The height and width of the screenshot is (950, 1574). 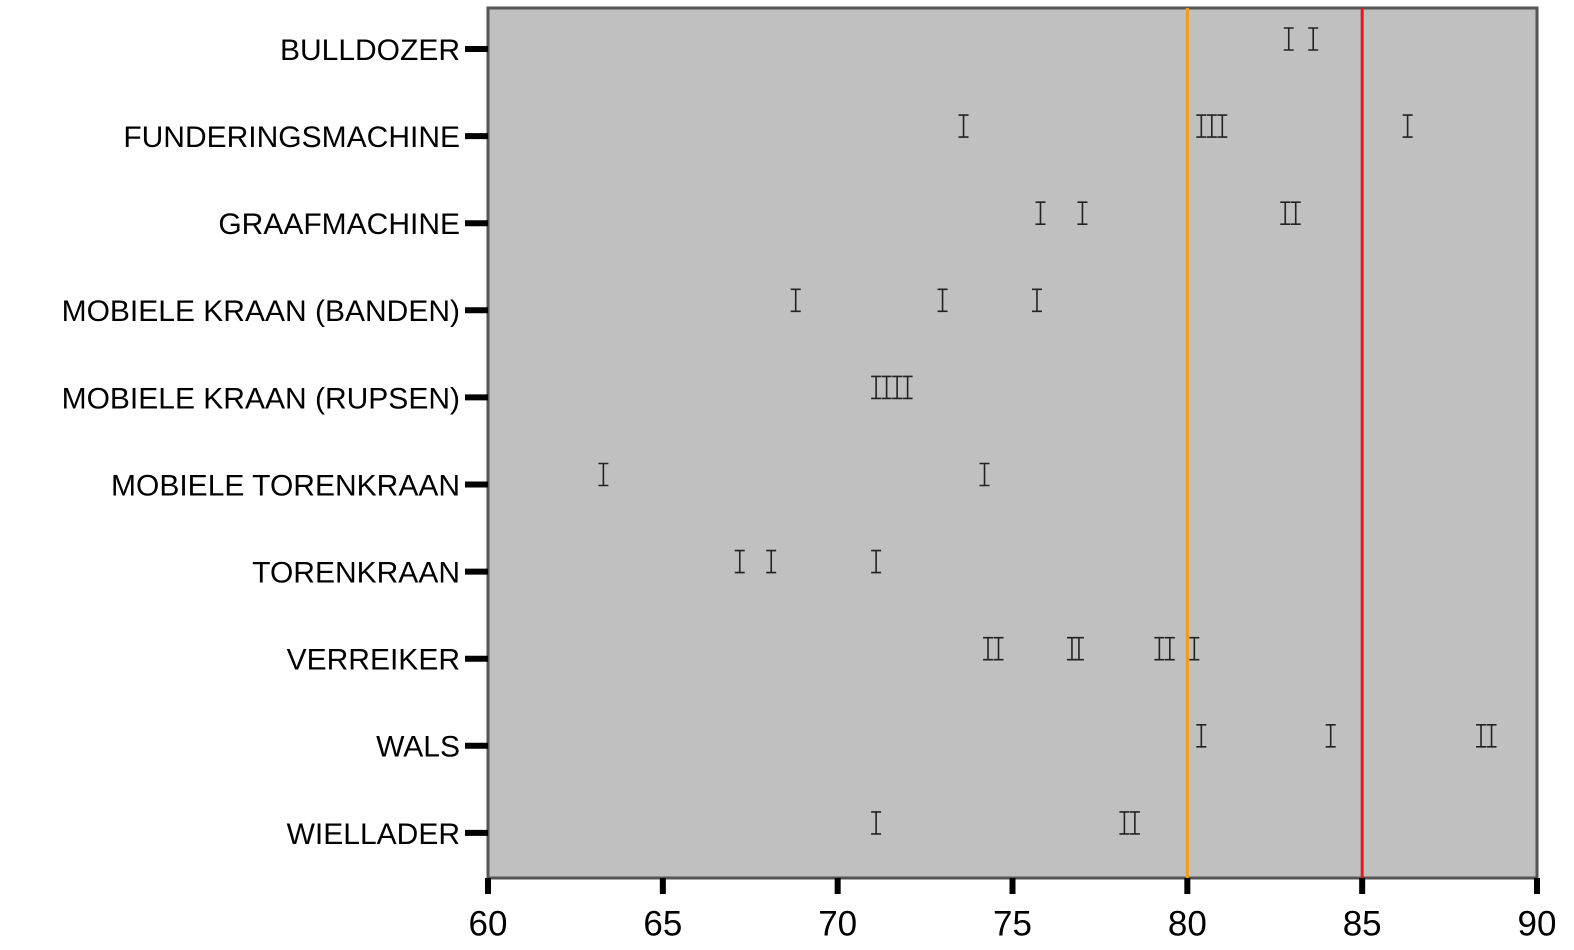 I want to click on y-tick-label: FUNDERINGSMACHINE, so click(x=291, y=137).